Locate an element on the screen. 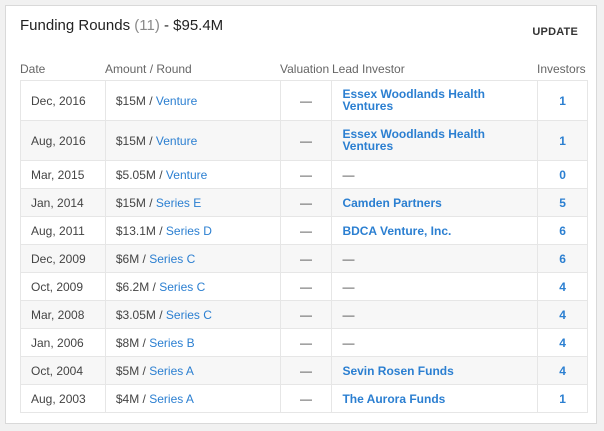 The image size is (604, 431). card-title: Funding Rounds (11) - $95.4M is located at coordinates (121, 25).